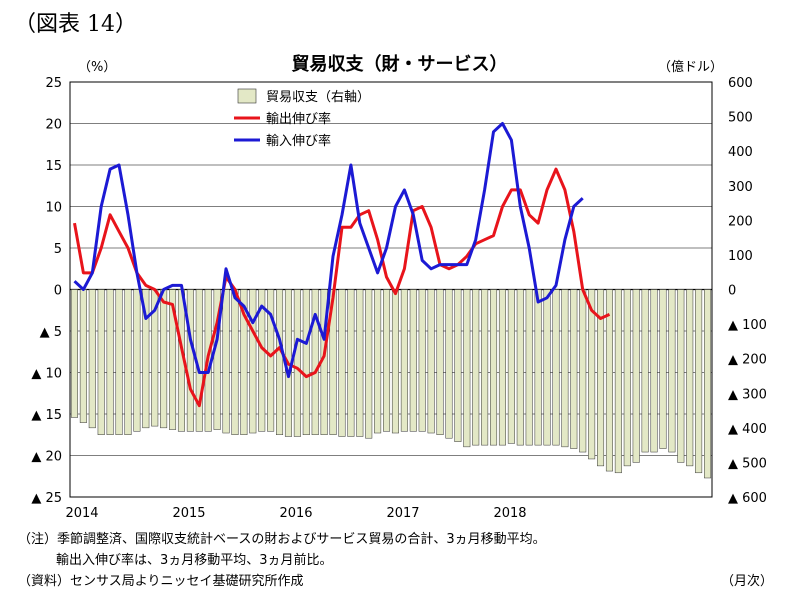 The width and height of the screenshot is (799, 610). Describe the element at coordinates (53, 208) in the screenshot. I see `left-tick-label: 10` at that location.